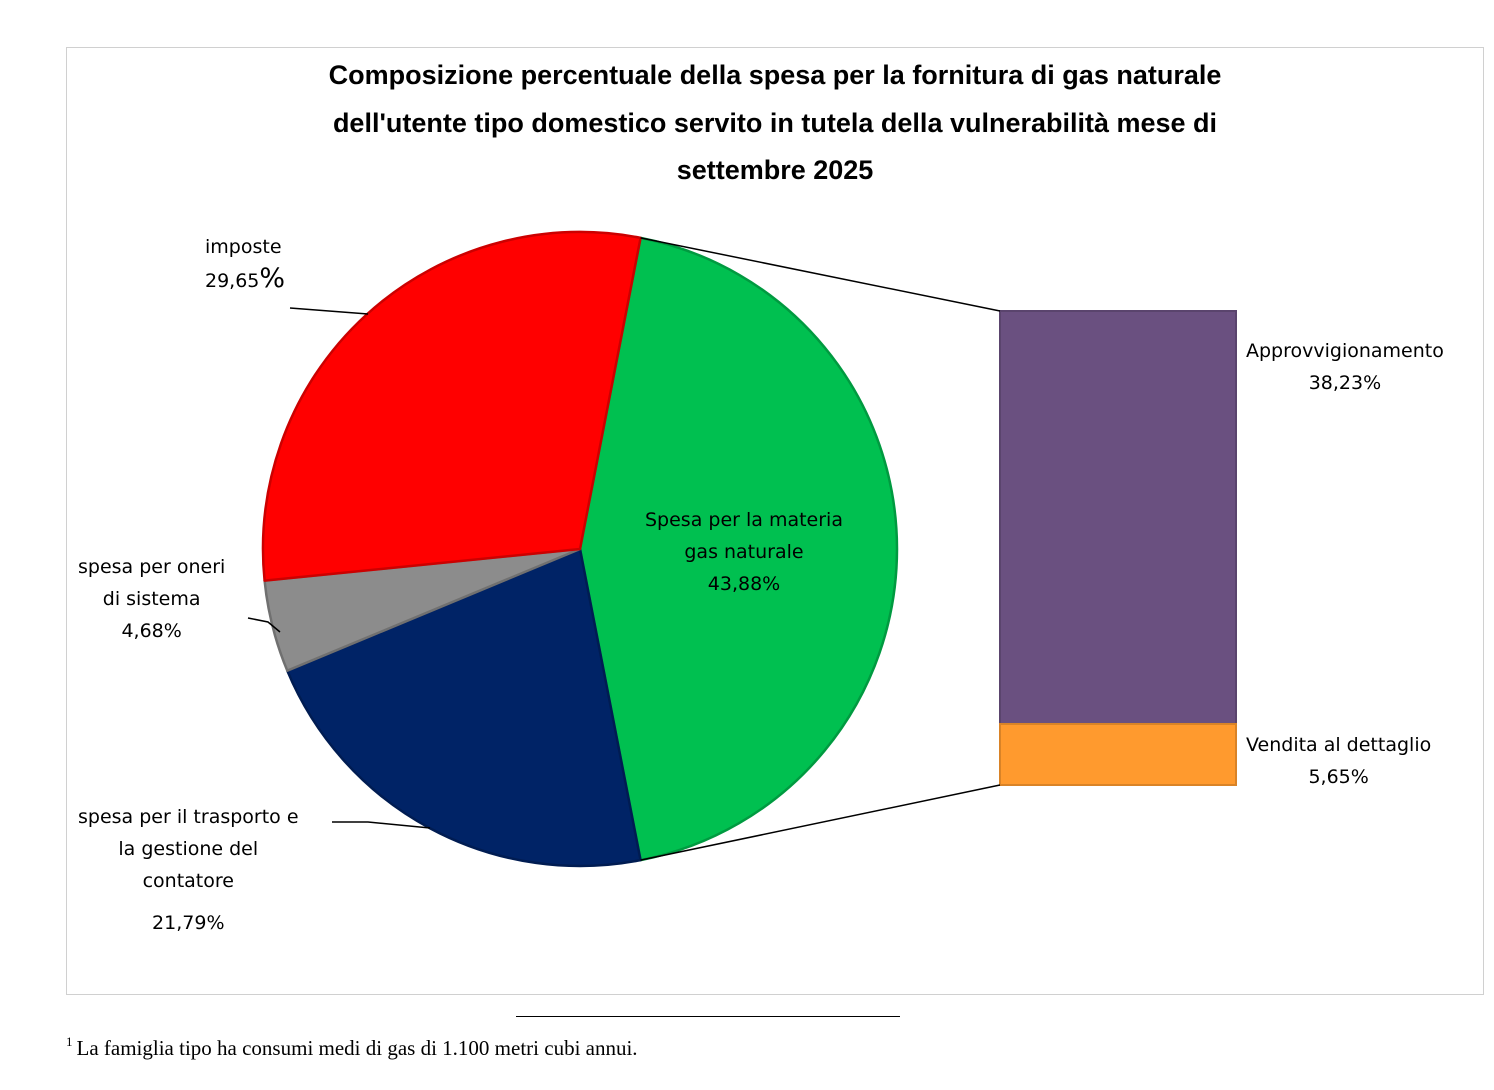 Image resolution: width=1494 pixels, height=1090 pixels. I want to click on label-materia-line-2: gas naturale, so click(744, 552).